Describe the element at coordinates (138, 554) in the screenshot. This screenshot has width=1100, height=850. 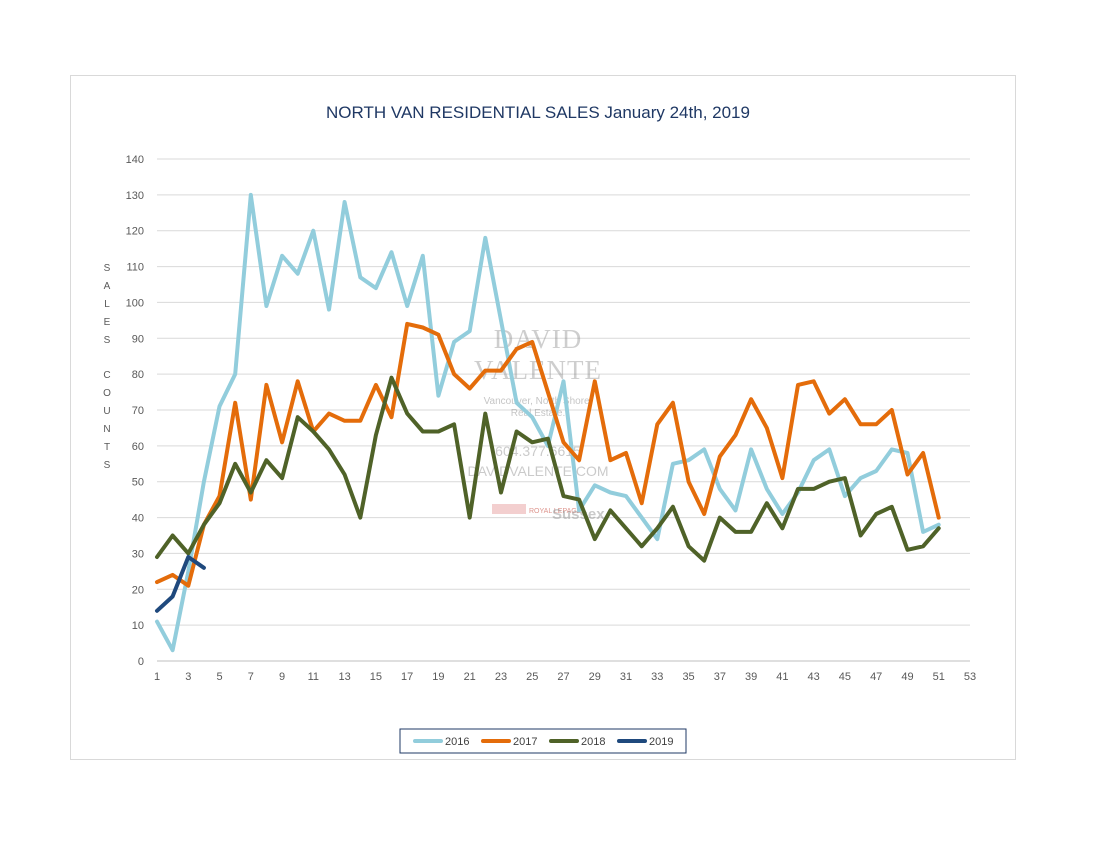
I see `y-tick-label: 30` at that location.